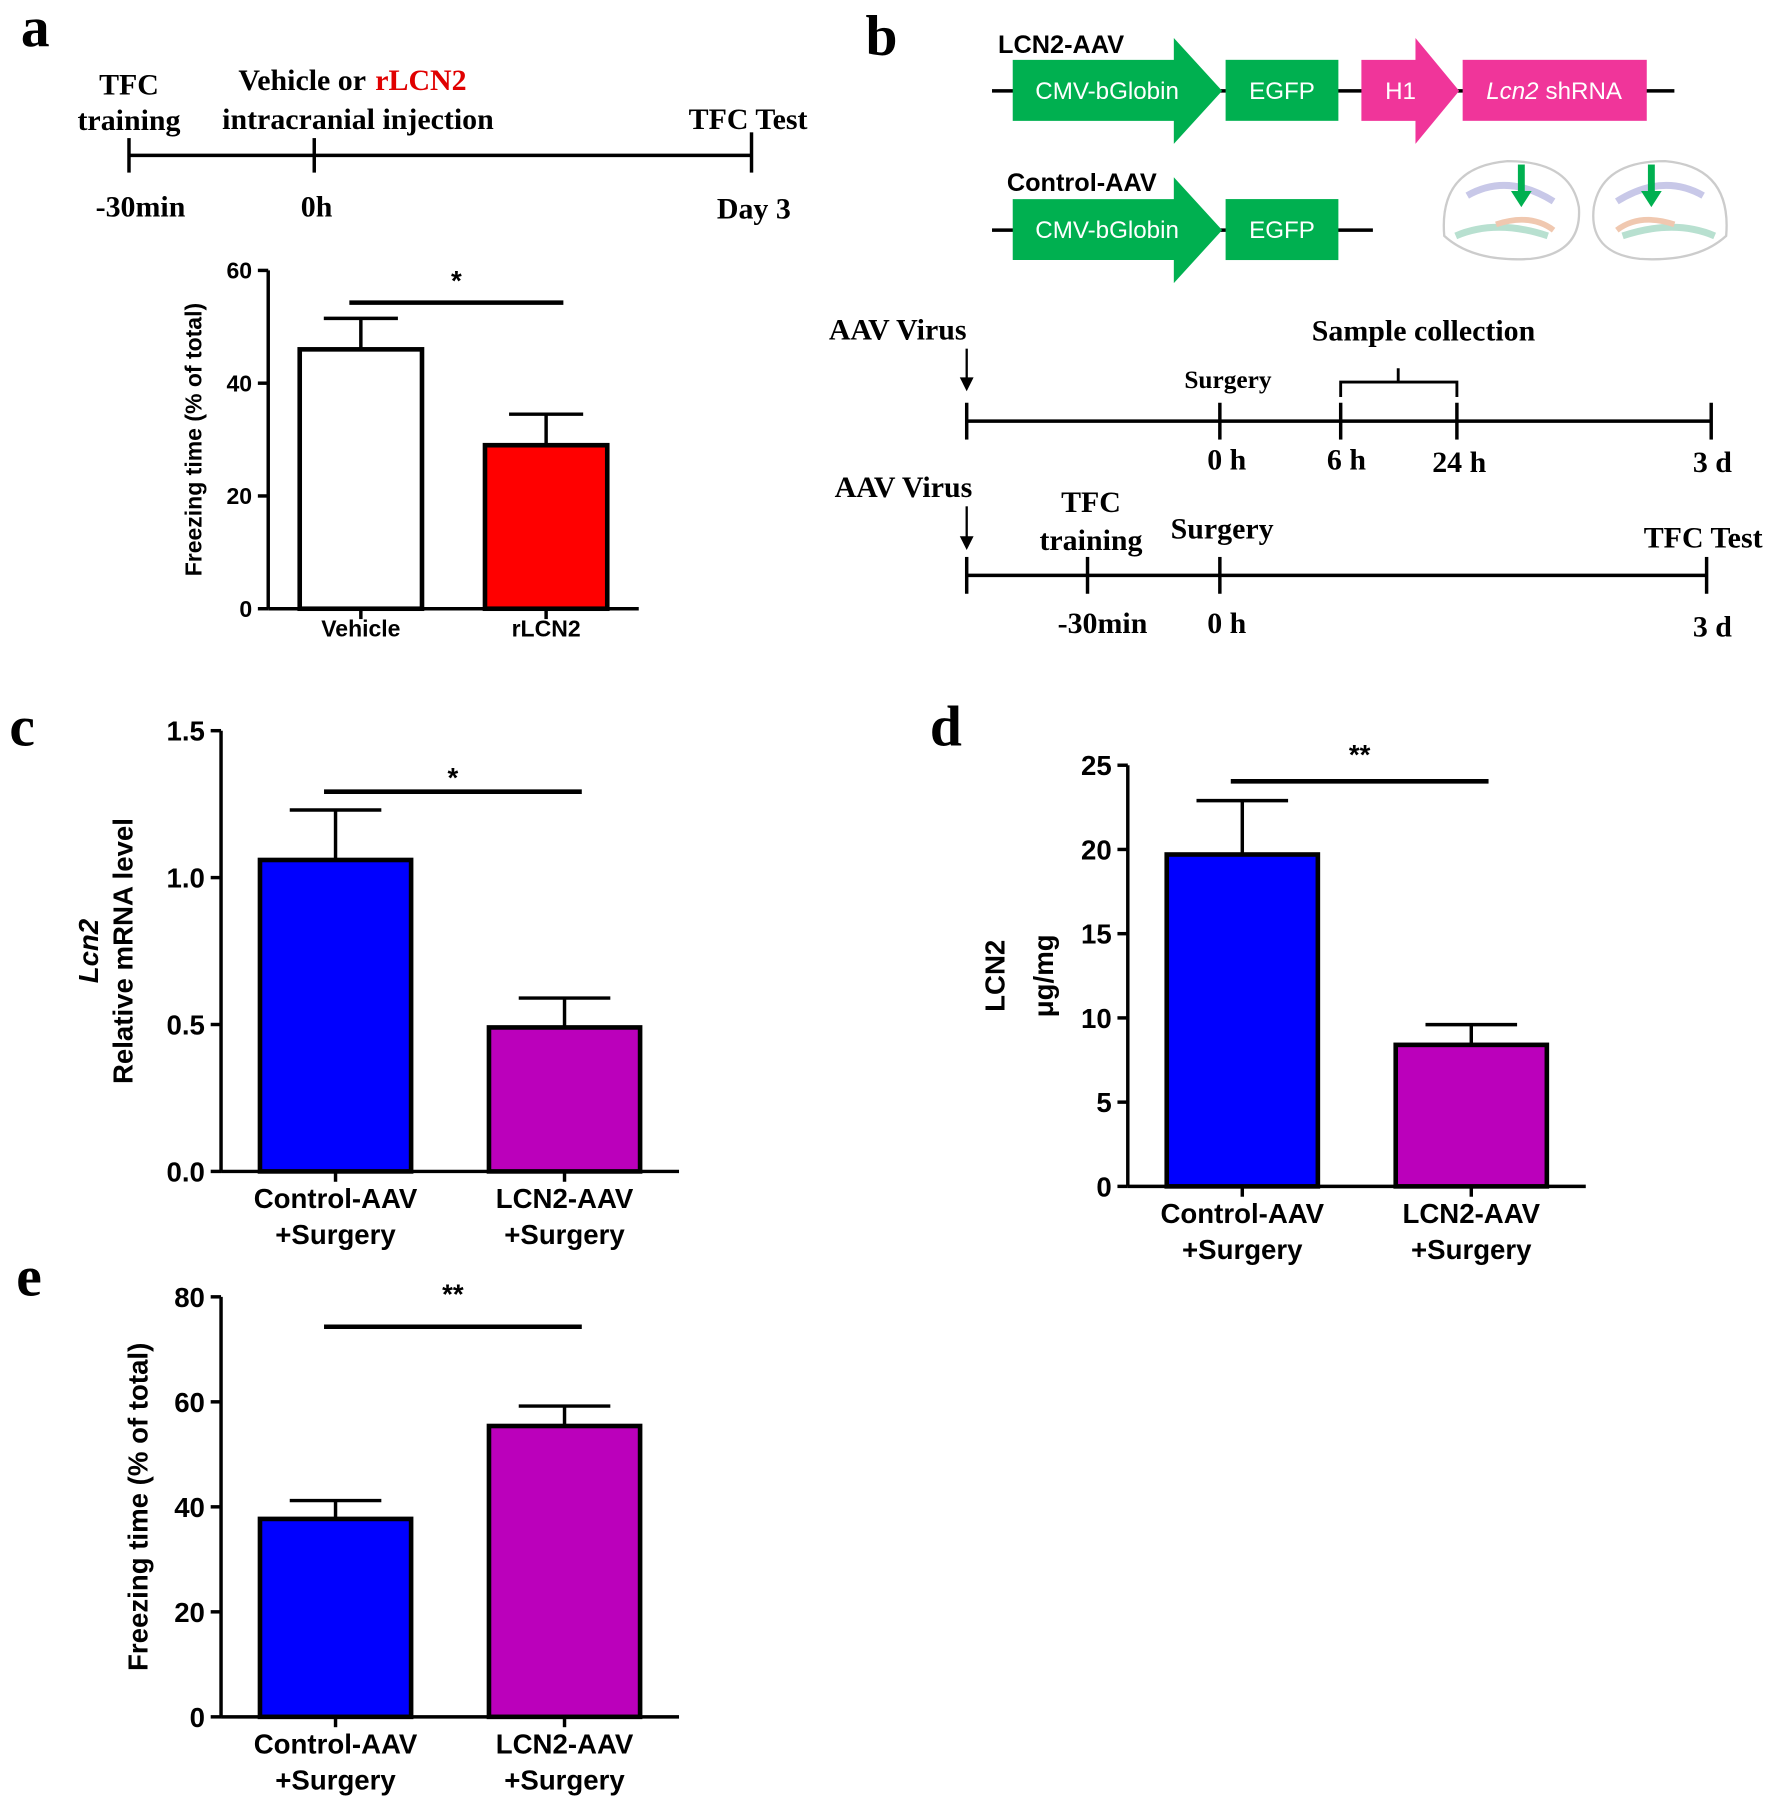 The width and height of the screenshot is (1770, 1802). What do you see at coordinates (186, 878) in the screenshot?
I see `y-tick-label: 1.0` at bounding box center [186, 878].